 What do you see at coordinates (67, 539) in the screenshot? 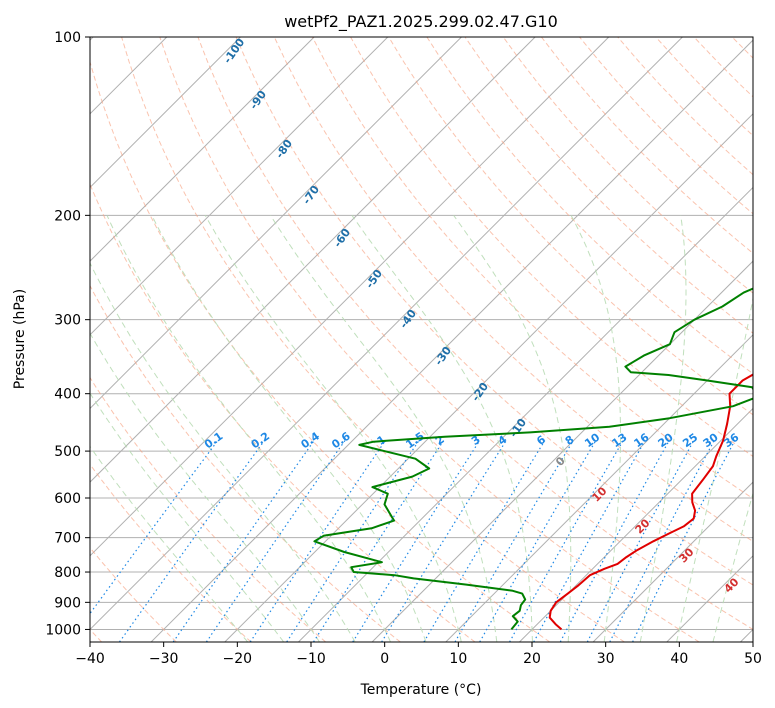
I see `y-tick-label: 700` at bounding box center [67, 539].